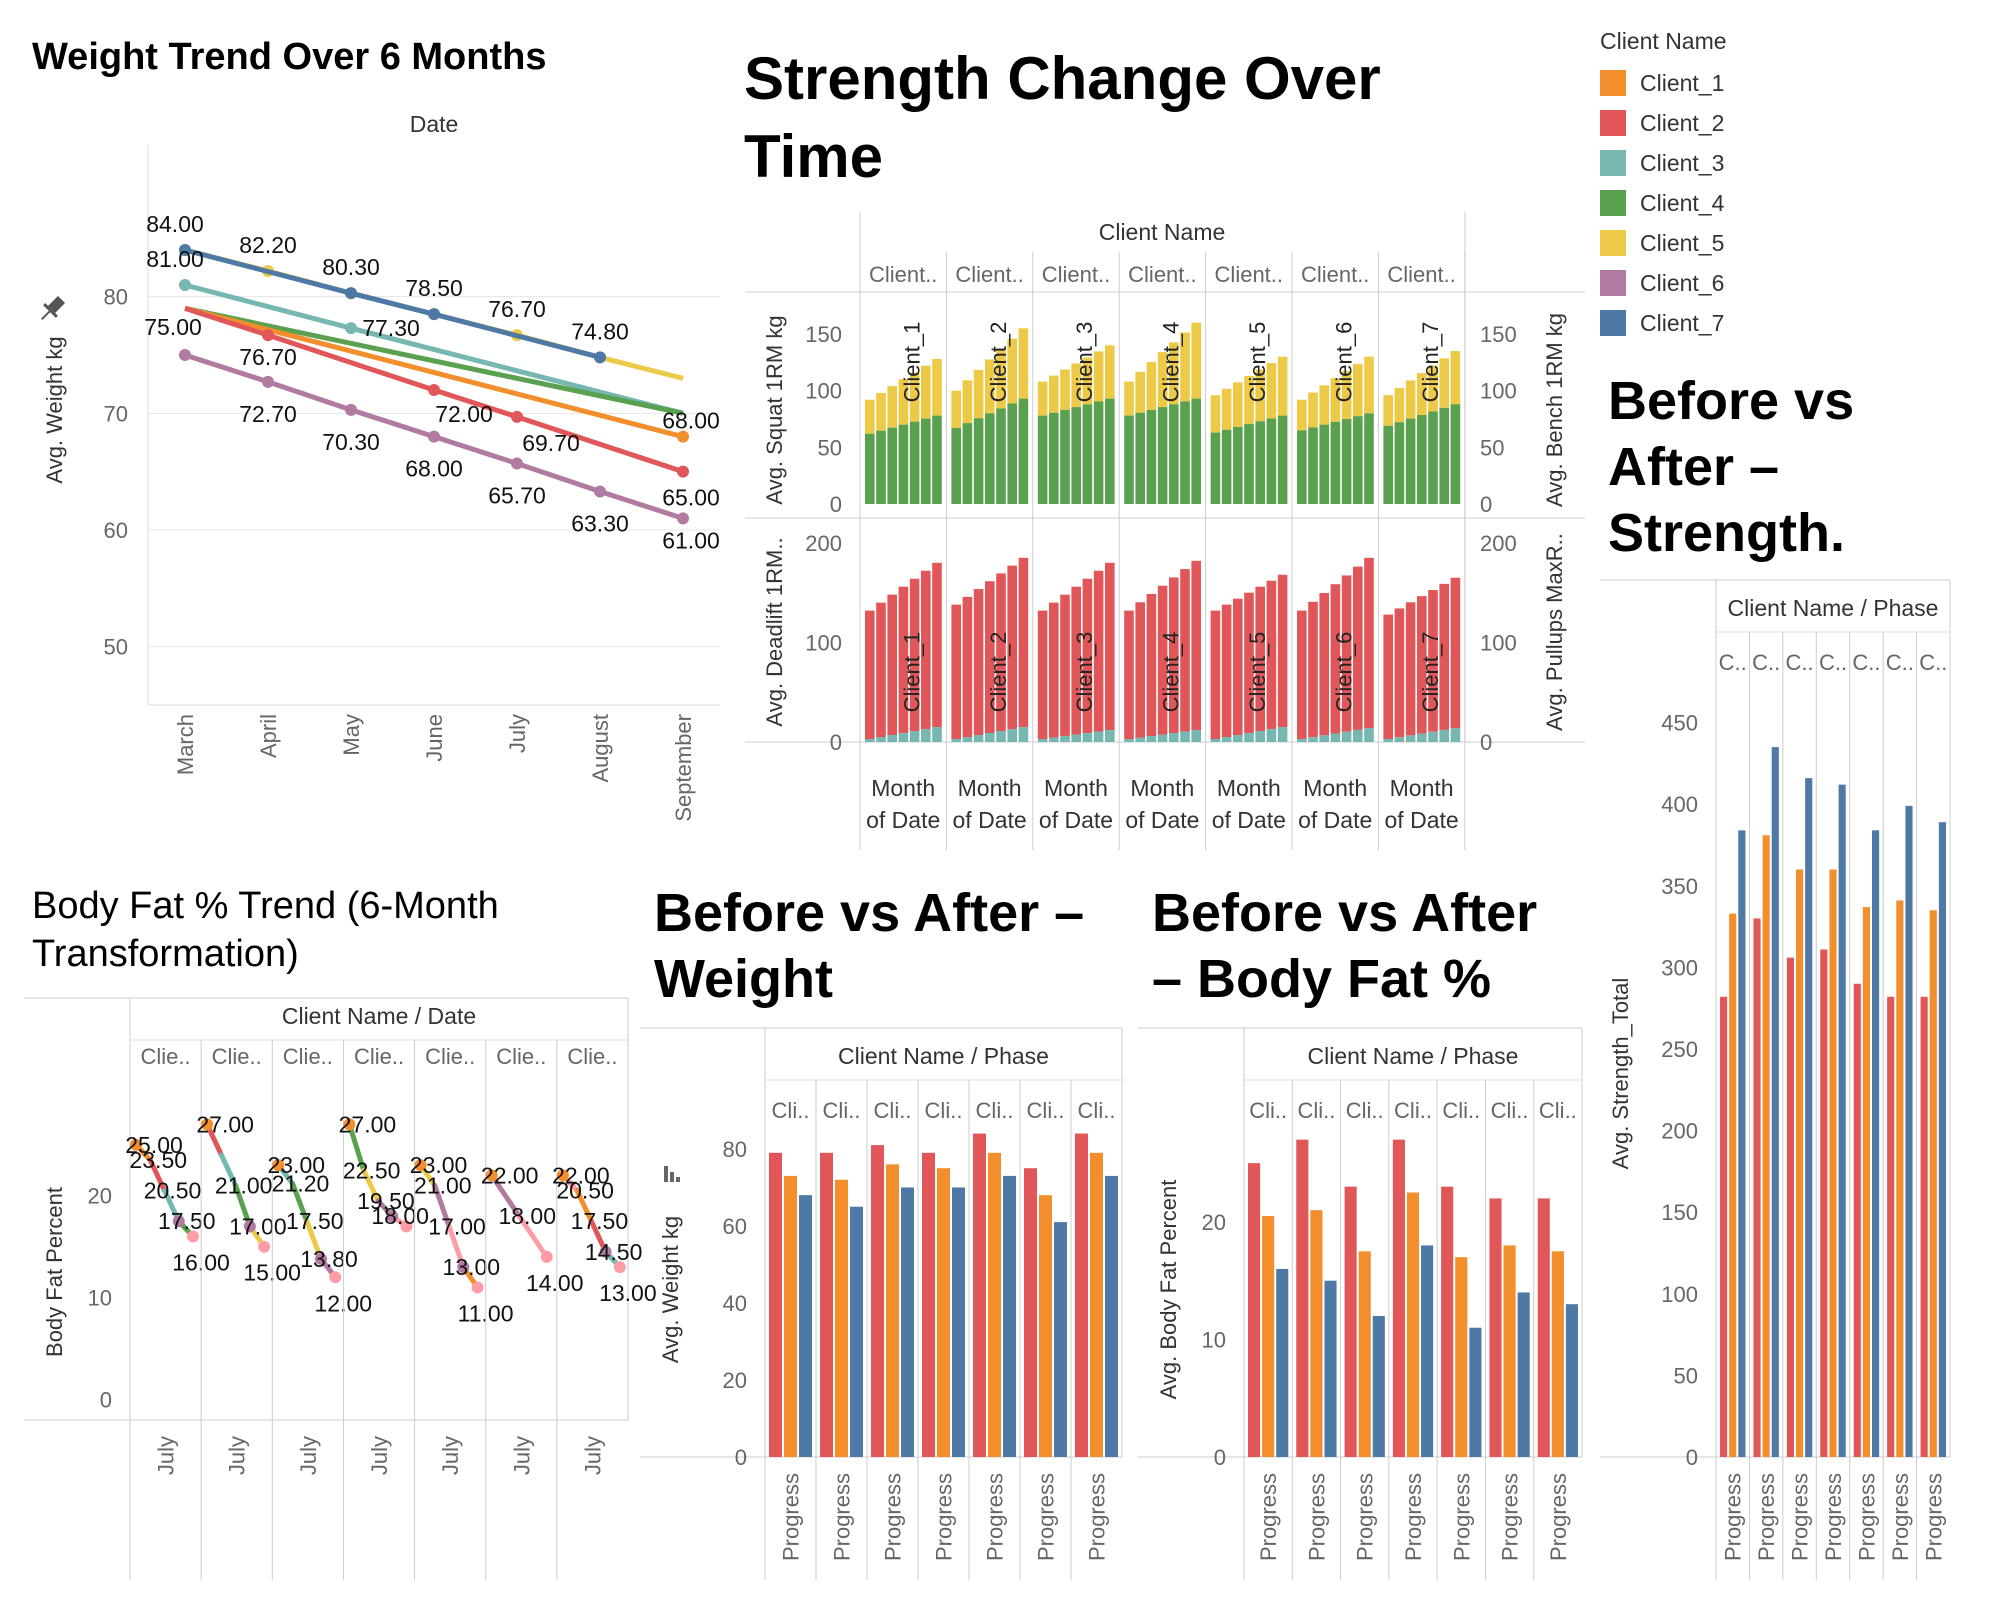 This screenshot has height=1600, width=2000. What do you see at coordinates (1214, 1222) in the screenshot?
I see `y-tick-label: 20` at bounding box center [1214, 1222].